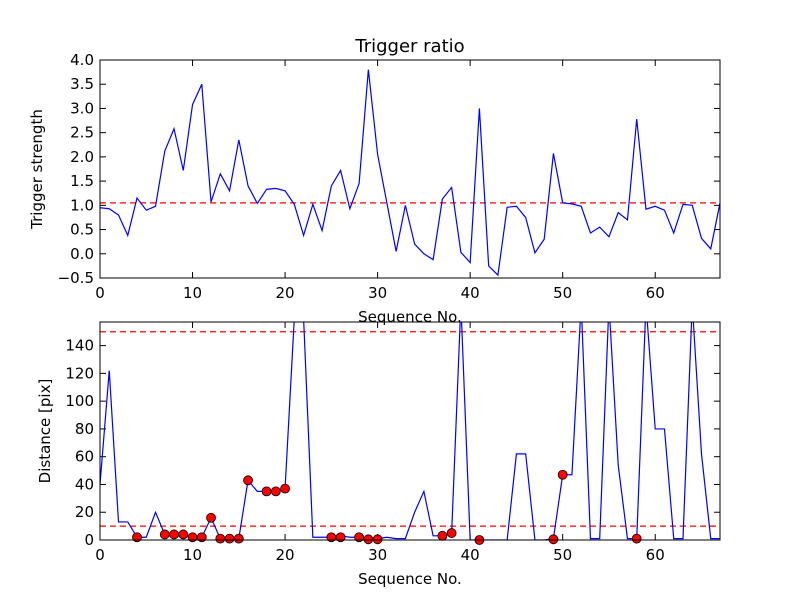 This screenshot has height=600, width=800. What do you see at coordinates (82, 157) in the screenshot?
I see `y-tick-label: 2.0` at bounding box center [82, 157].